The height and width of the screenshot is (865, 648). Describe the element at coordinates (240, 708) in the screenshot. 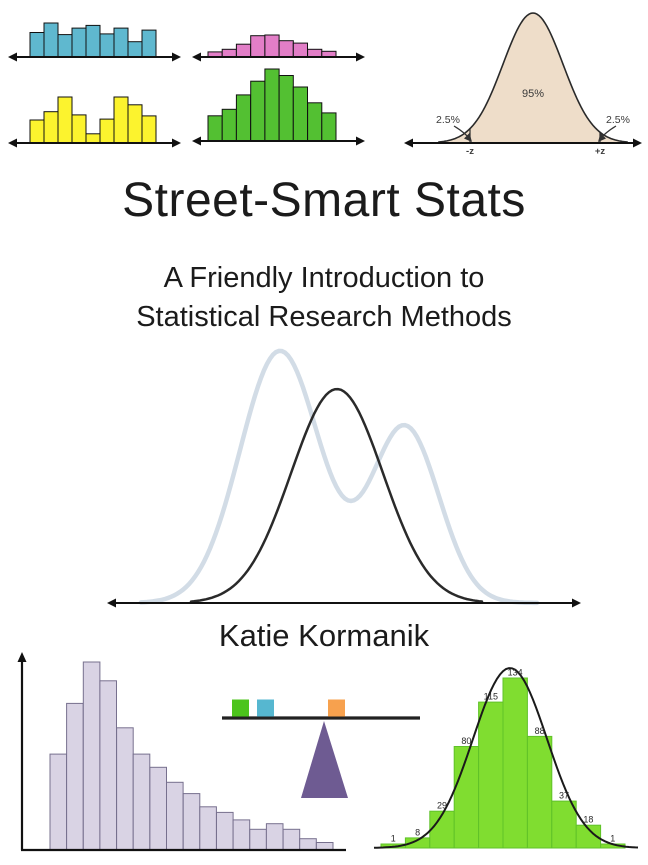

I see `green-block` at that location.